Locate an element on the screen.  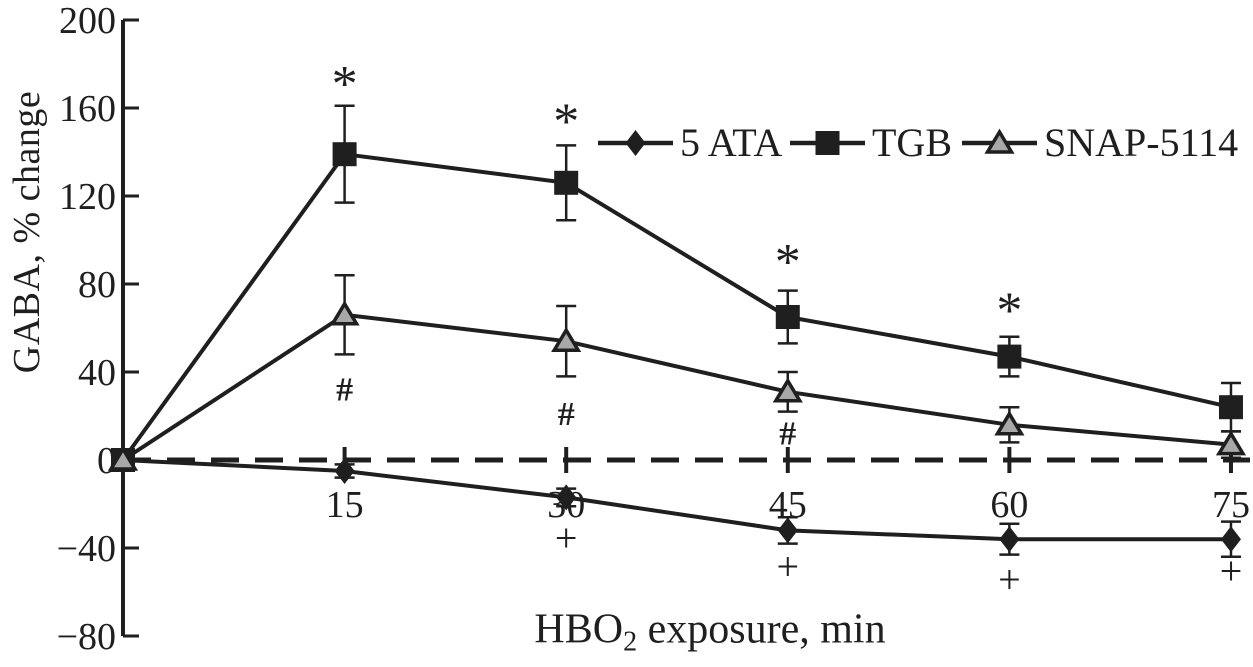
legend-label-5-ata: 5 ATA is located at coordinates (731, 142).